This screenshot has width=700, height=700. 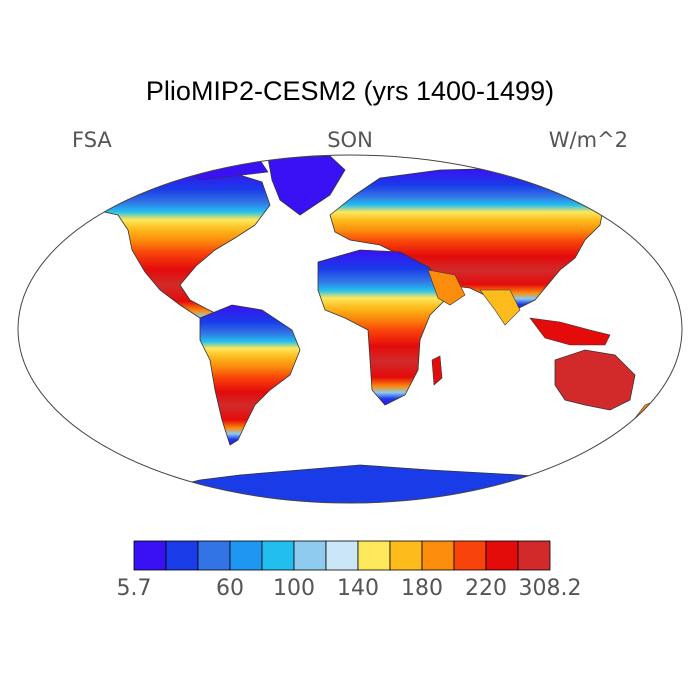 I want to click on colorbar-tick-label: 60, so click(x=230, y=588).